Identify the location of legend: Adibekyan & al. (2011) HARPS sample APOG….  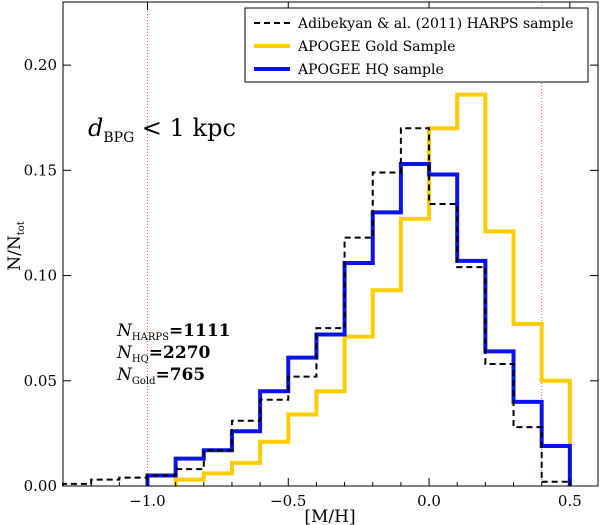
(416, 45).